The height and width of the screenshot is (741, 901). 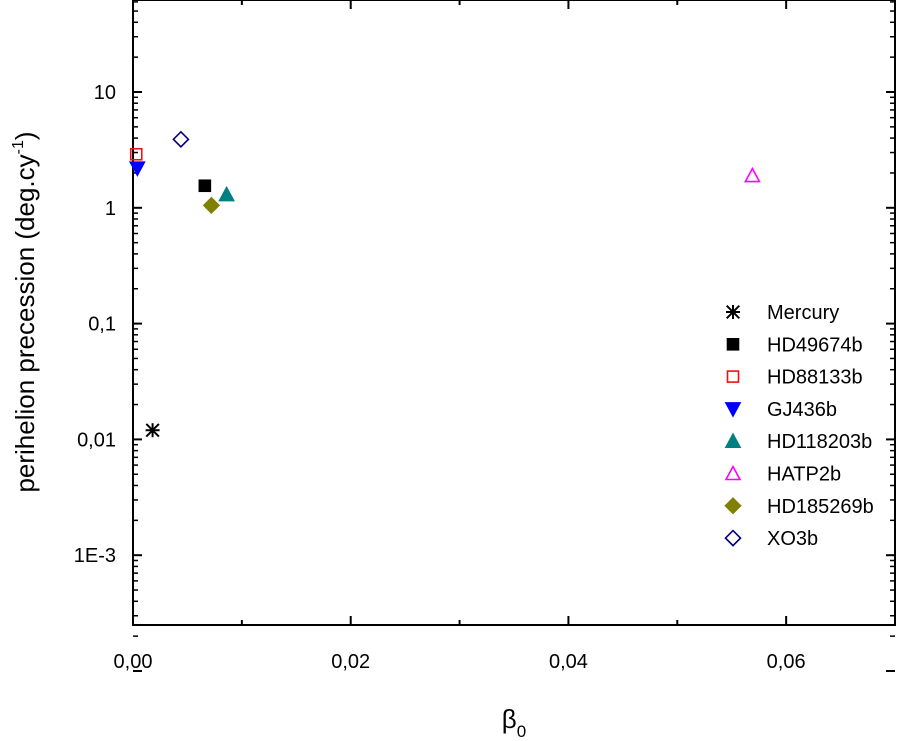 I want to click on y-tick-label: 1E-3, so click(x=95, y=556).